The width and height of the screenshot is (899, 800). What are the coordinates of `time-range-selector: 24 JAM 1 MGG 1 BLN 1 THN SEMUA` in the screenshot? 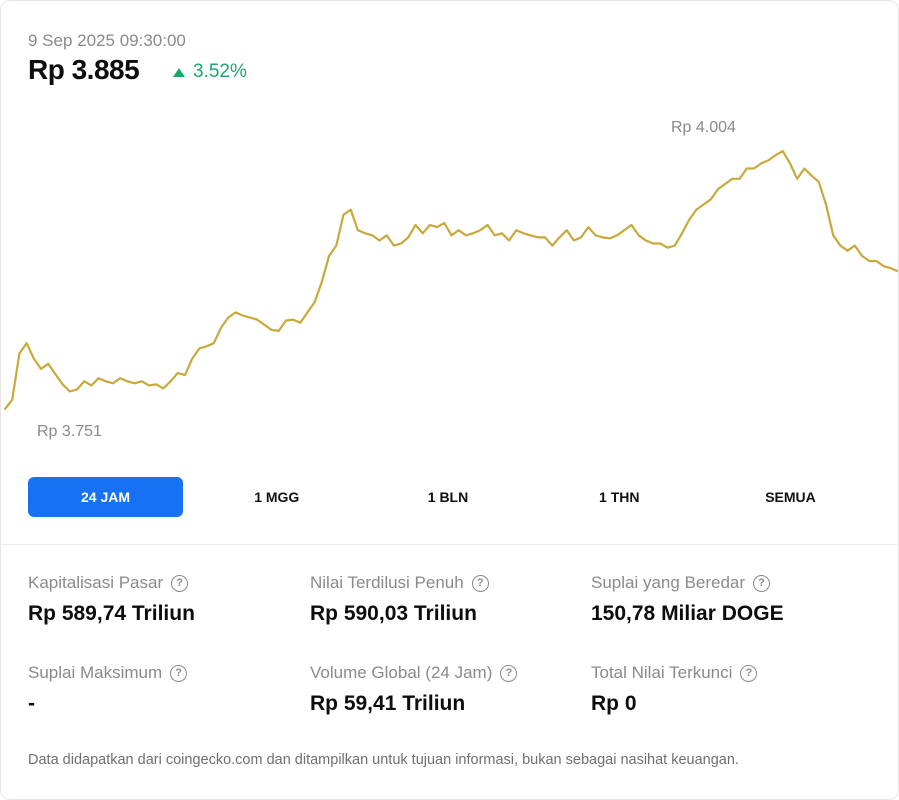 It's located at (448, 497).